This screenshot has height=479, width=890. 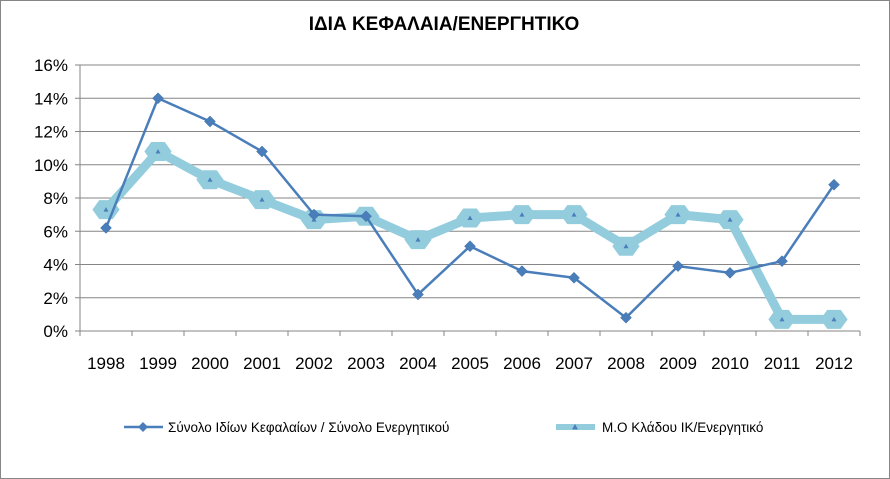 What do you see at coordinates (51, 65) in the screenshot?
I see `y-tick-label: 16%` at bounding box center [51, 65].